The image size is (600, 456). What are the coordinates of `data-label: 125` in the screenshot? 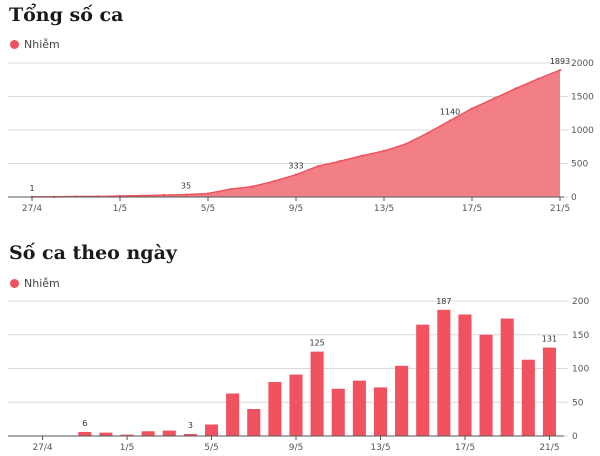 It's located at (316, 343).